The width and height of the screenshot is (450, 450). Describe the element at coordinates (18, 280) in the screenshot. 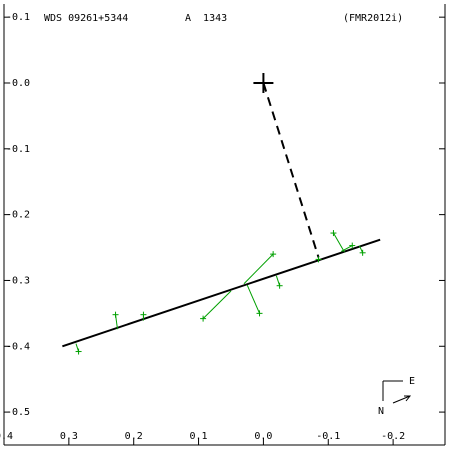

I see `y-tick-label: -0.3` at that location.